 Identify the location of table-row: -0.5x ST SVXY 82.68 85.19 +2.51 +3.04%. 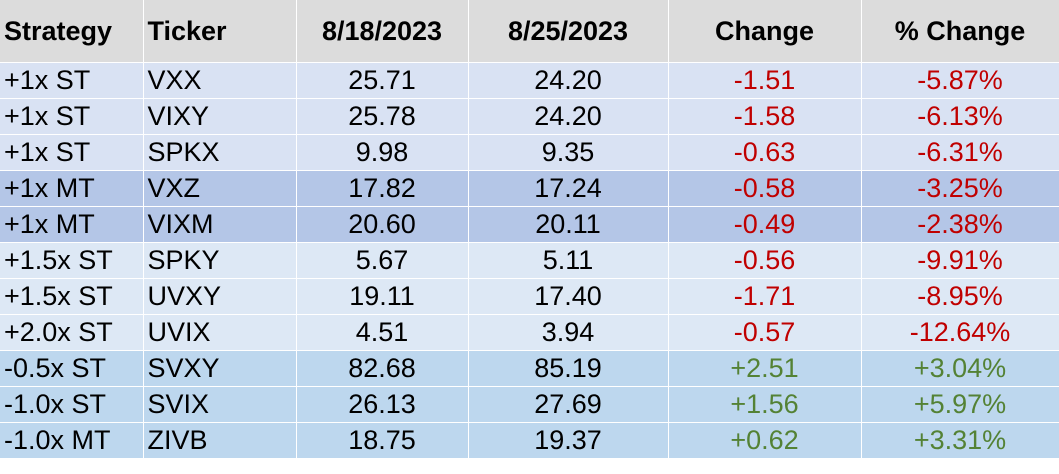
(529, 368).